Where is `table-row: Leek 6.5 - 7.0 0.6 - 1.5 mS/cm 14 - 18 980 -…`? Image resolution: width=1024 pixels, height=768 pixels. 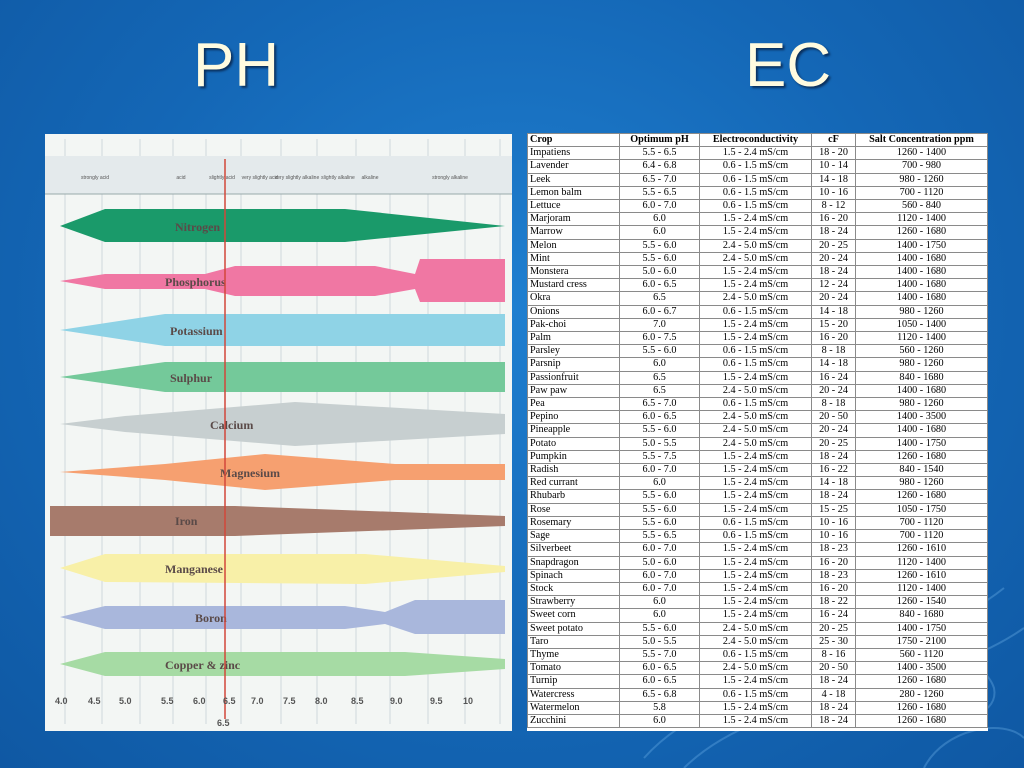 table-row: Leek 6.5 - 7.0 0.6 - 1.5 mS/cm 14 - 18 980 -… is located at coordinates (757, 179).